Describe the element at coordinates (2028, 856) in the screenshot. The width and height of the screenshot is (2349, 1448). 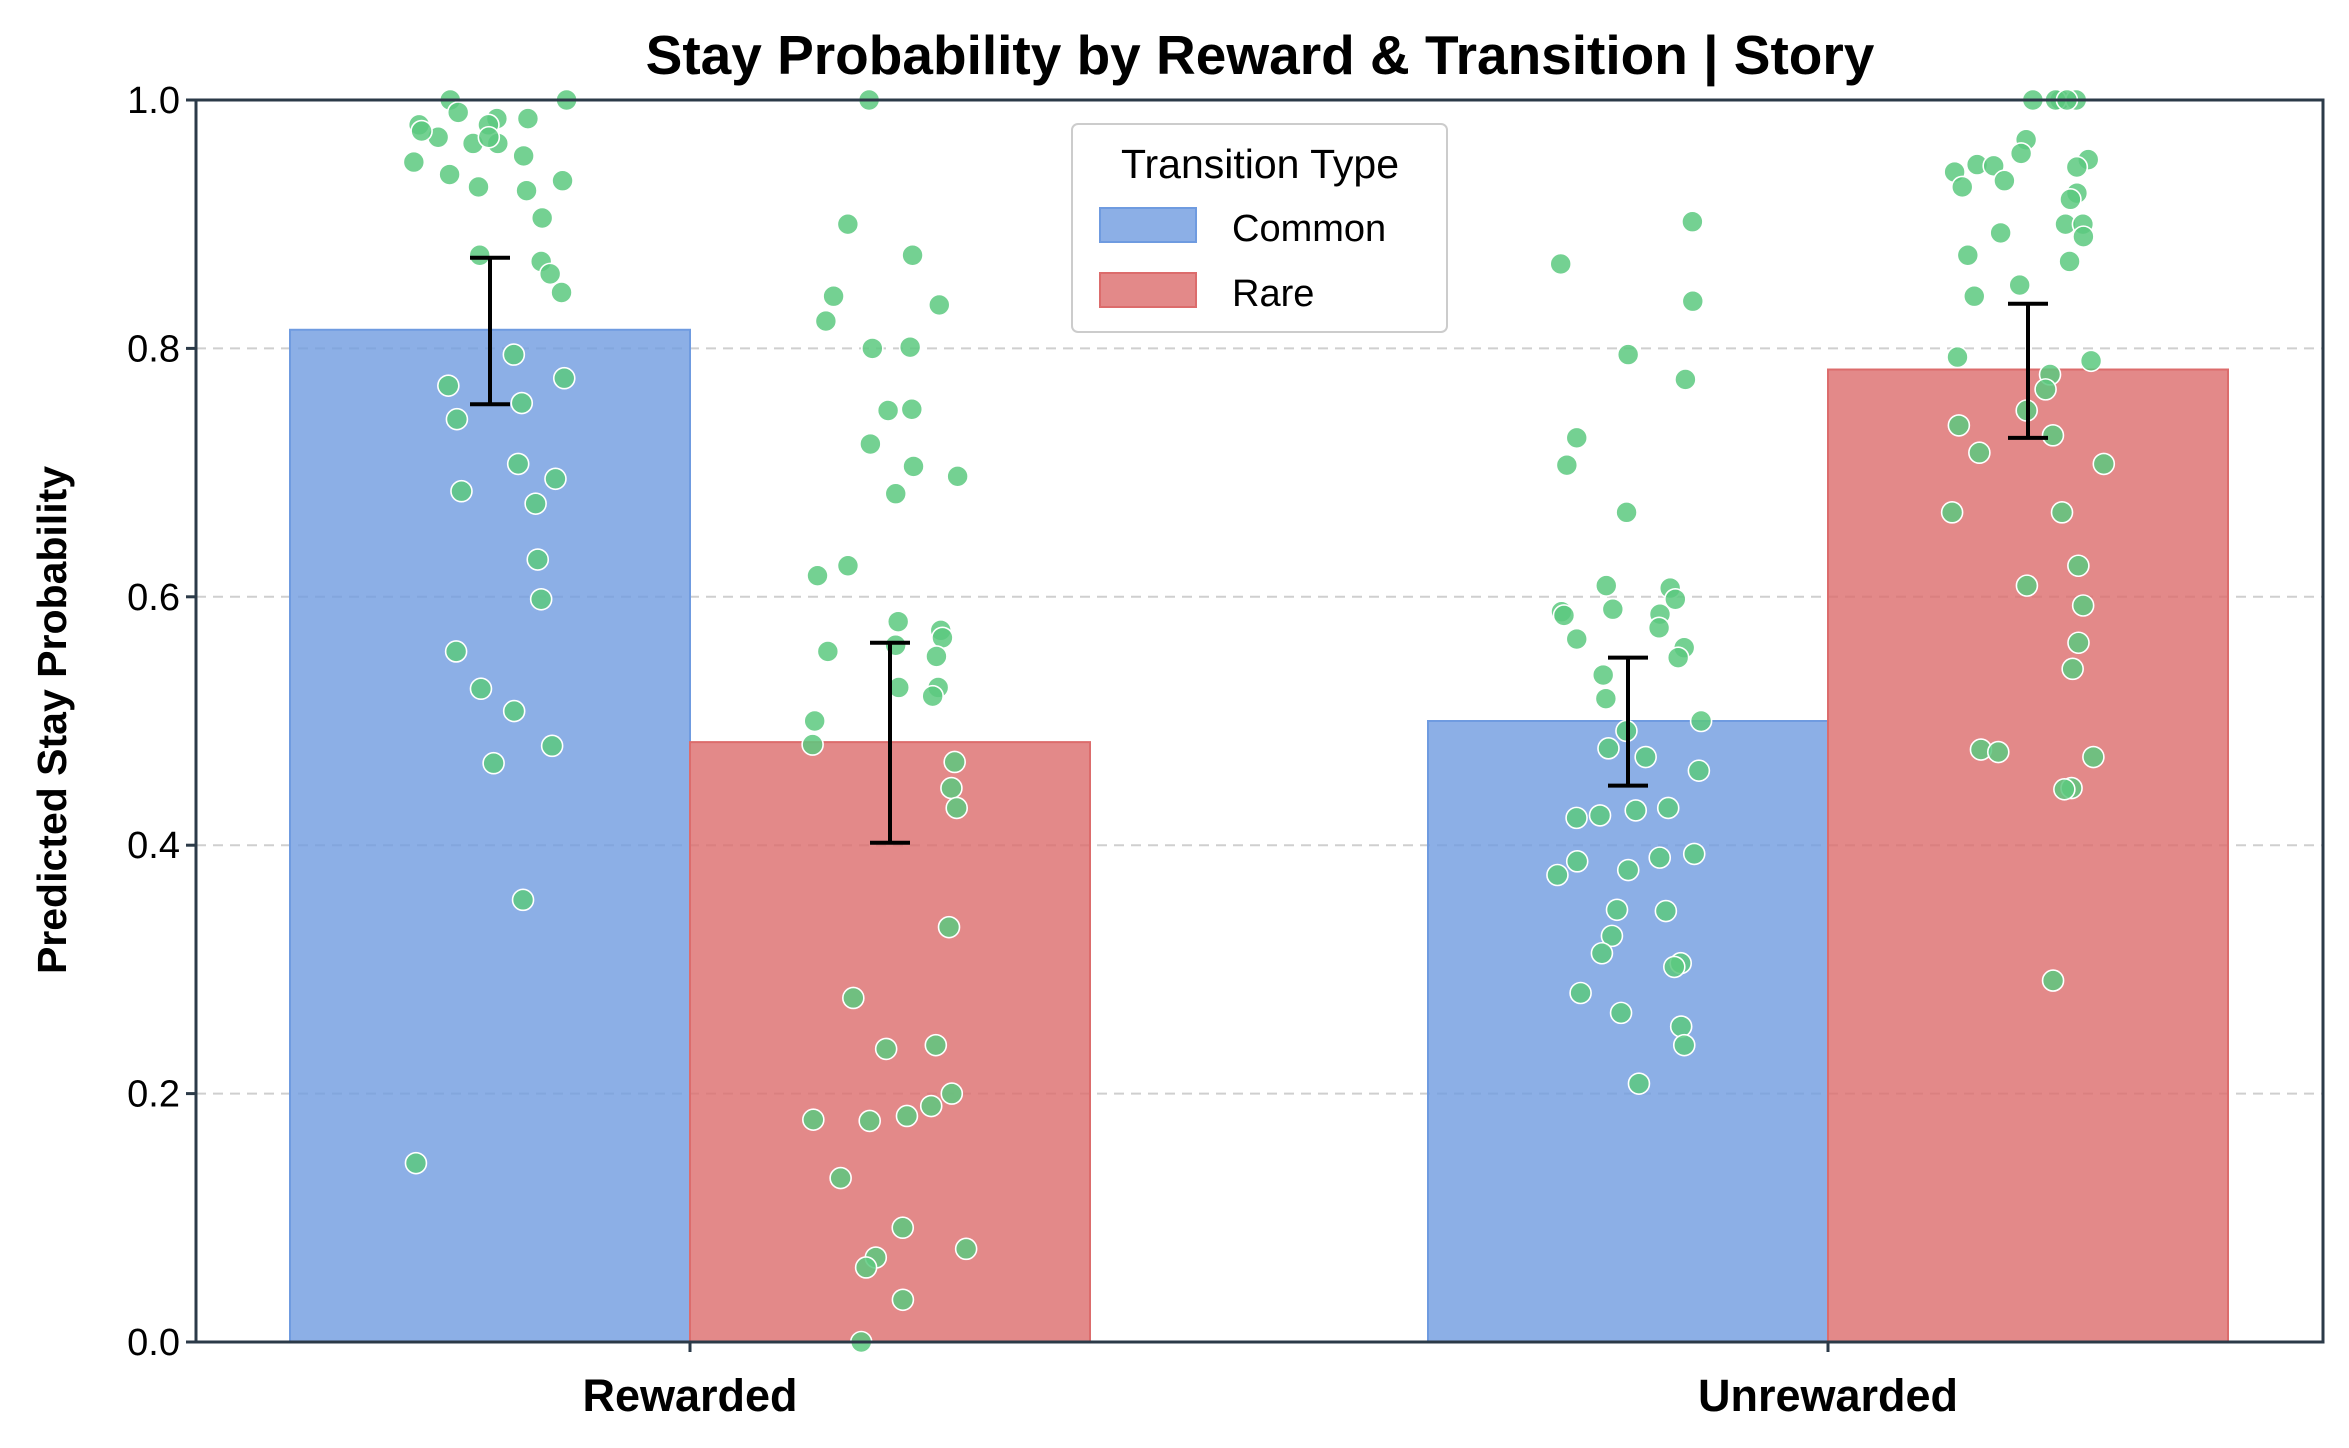
I see `bar-rare-unrewarded` at that location.